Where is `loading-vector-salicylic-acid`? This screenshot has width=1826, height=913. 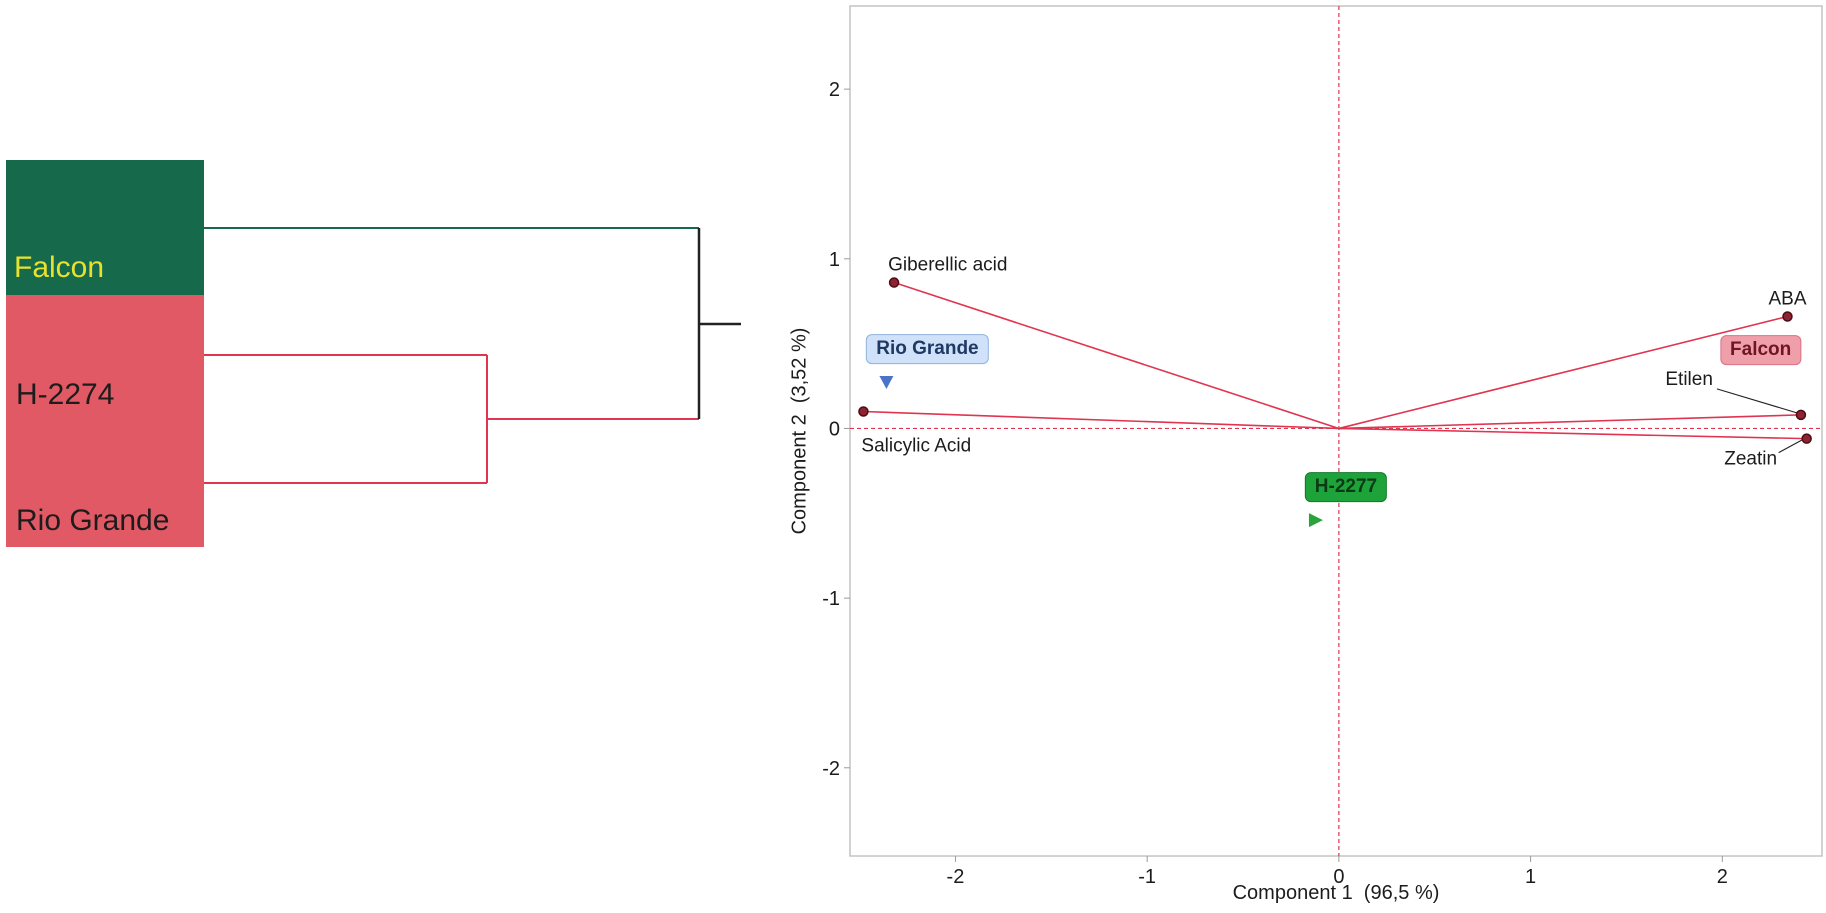
loading-vector-salicylic-acid is located at coordinates (1101, 420).